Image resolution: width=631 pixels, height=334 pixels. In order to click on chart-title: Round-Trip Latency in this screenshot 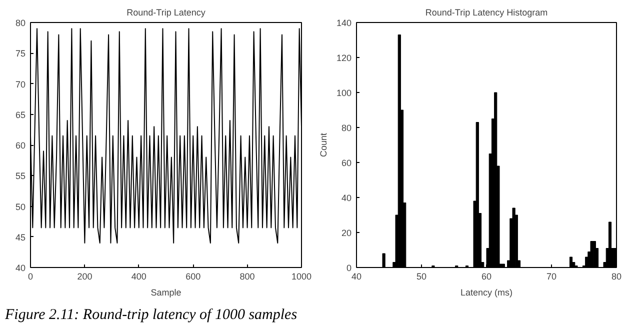, I will do `click(166, 13)`.